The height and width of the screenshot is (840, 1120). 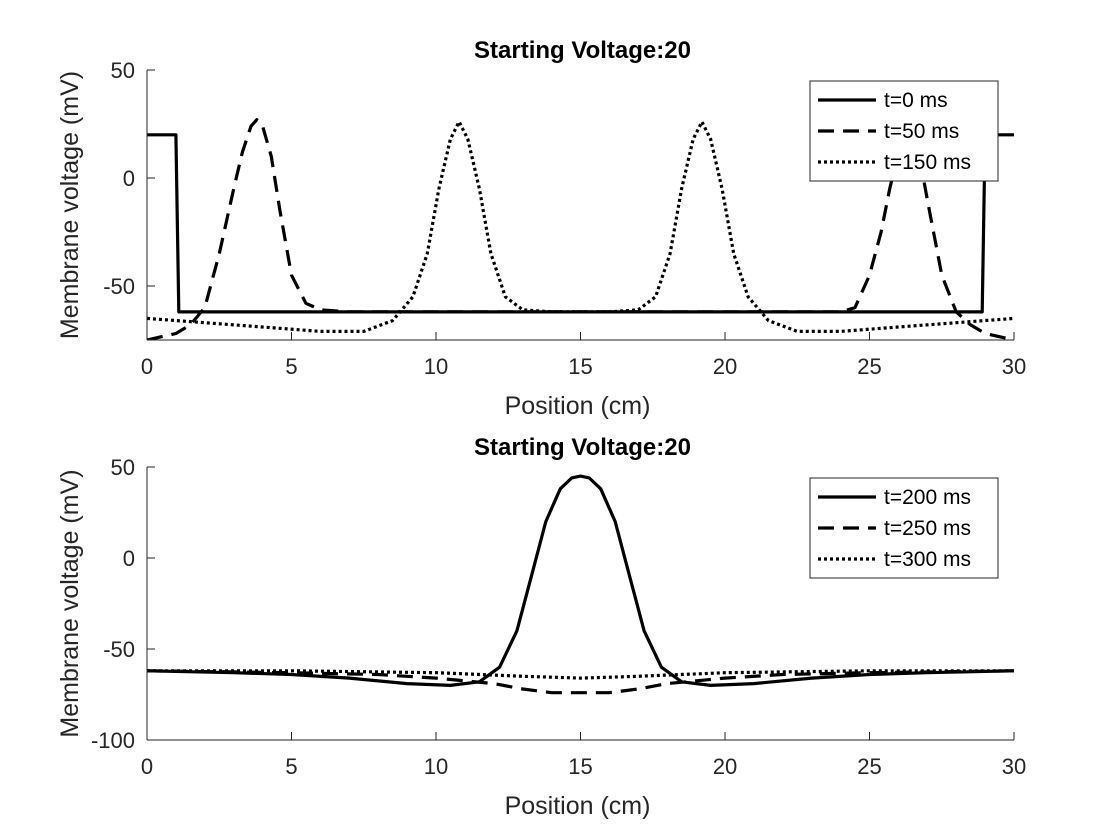 What do you see at coordinates (921, 131) in the screenshot?
I see `legend-entry: t=50 ms` at bounding box center [921, 131].